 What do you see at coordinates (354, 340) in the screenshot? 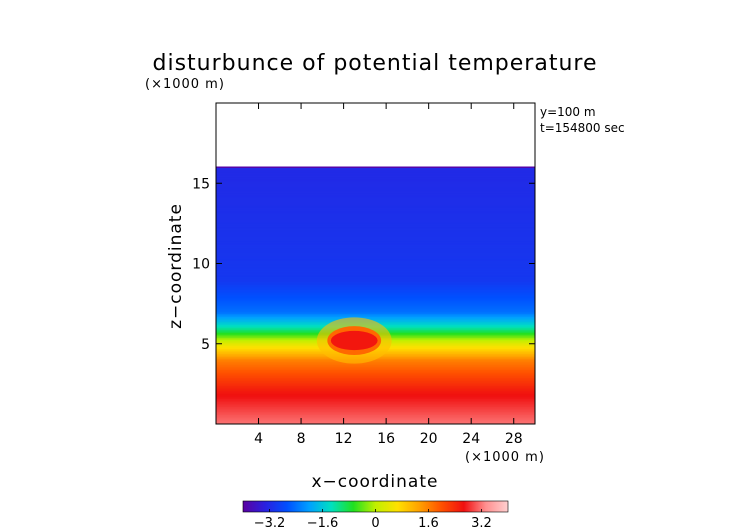
I see `warm-blob-core` at bounding box center [354, 340].